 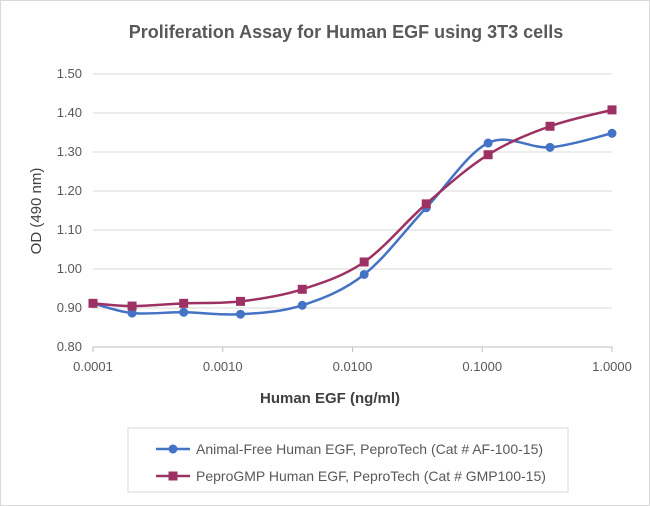 I want to click on y-tick-label: 1.20, so click(x=69, y=190).